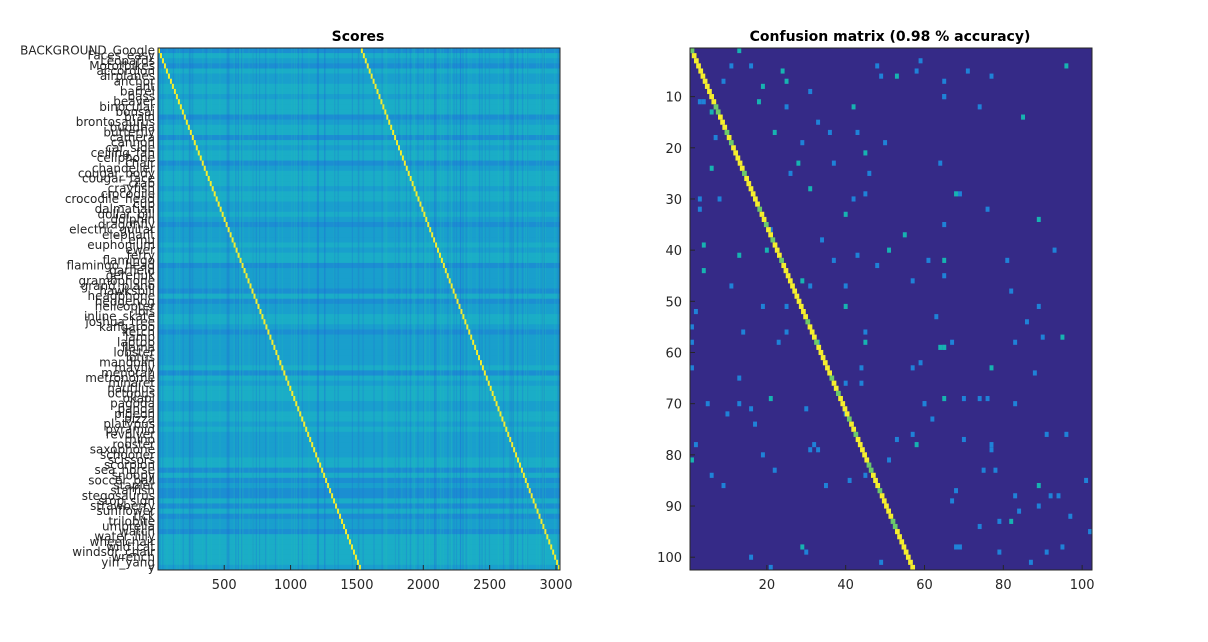 The width and height of the screenshot is (1208, 642). I want to click on scores-class-label: hedgehog, so click(125, 301).